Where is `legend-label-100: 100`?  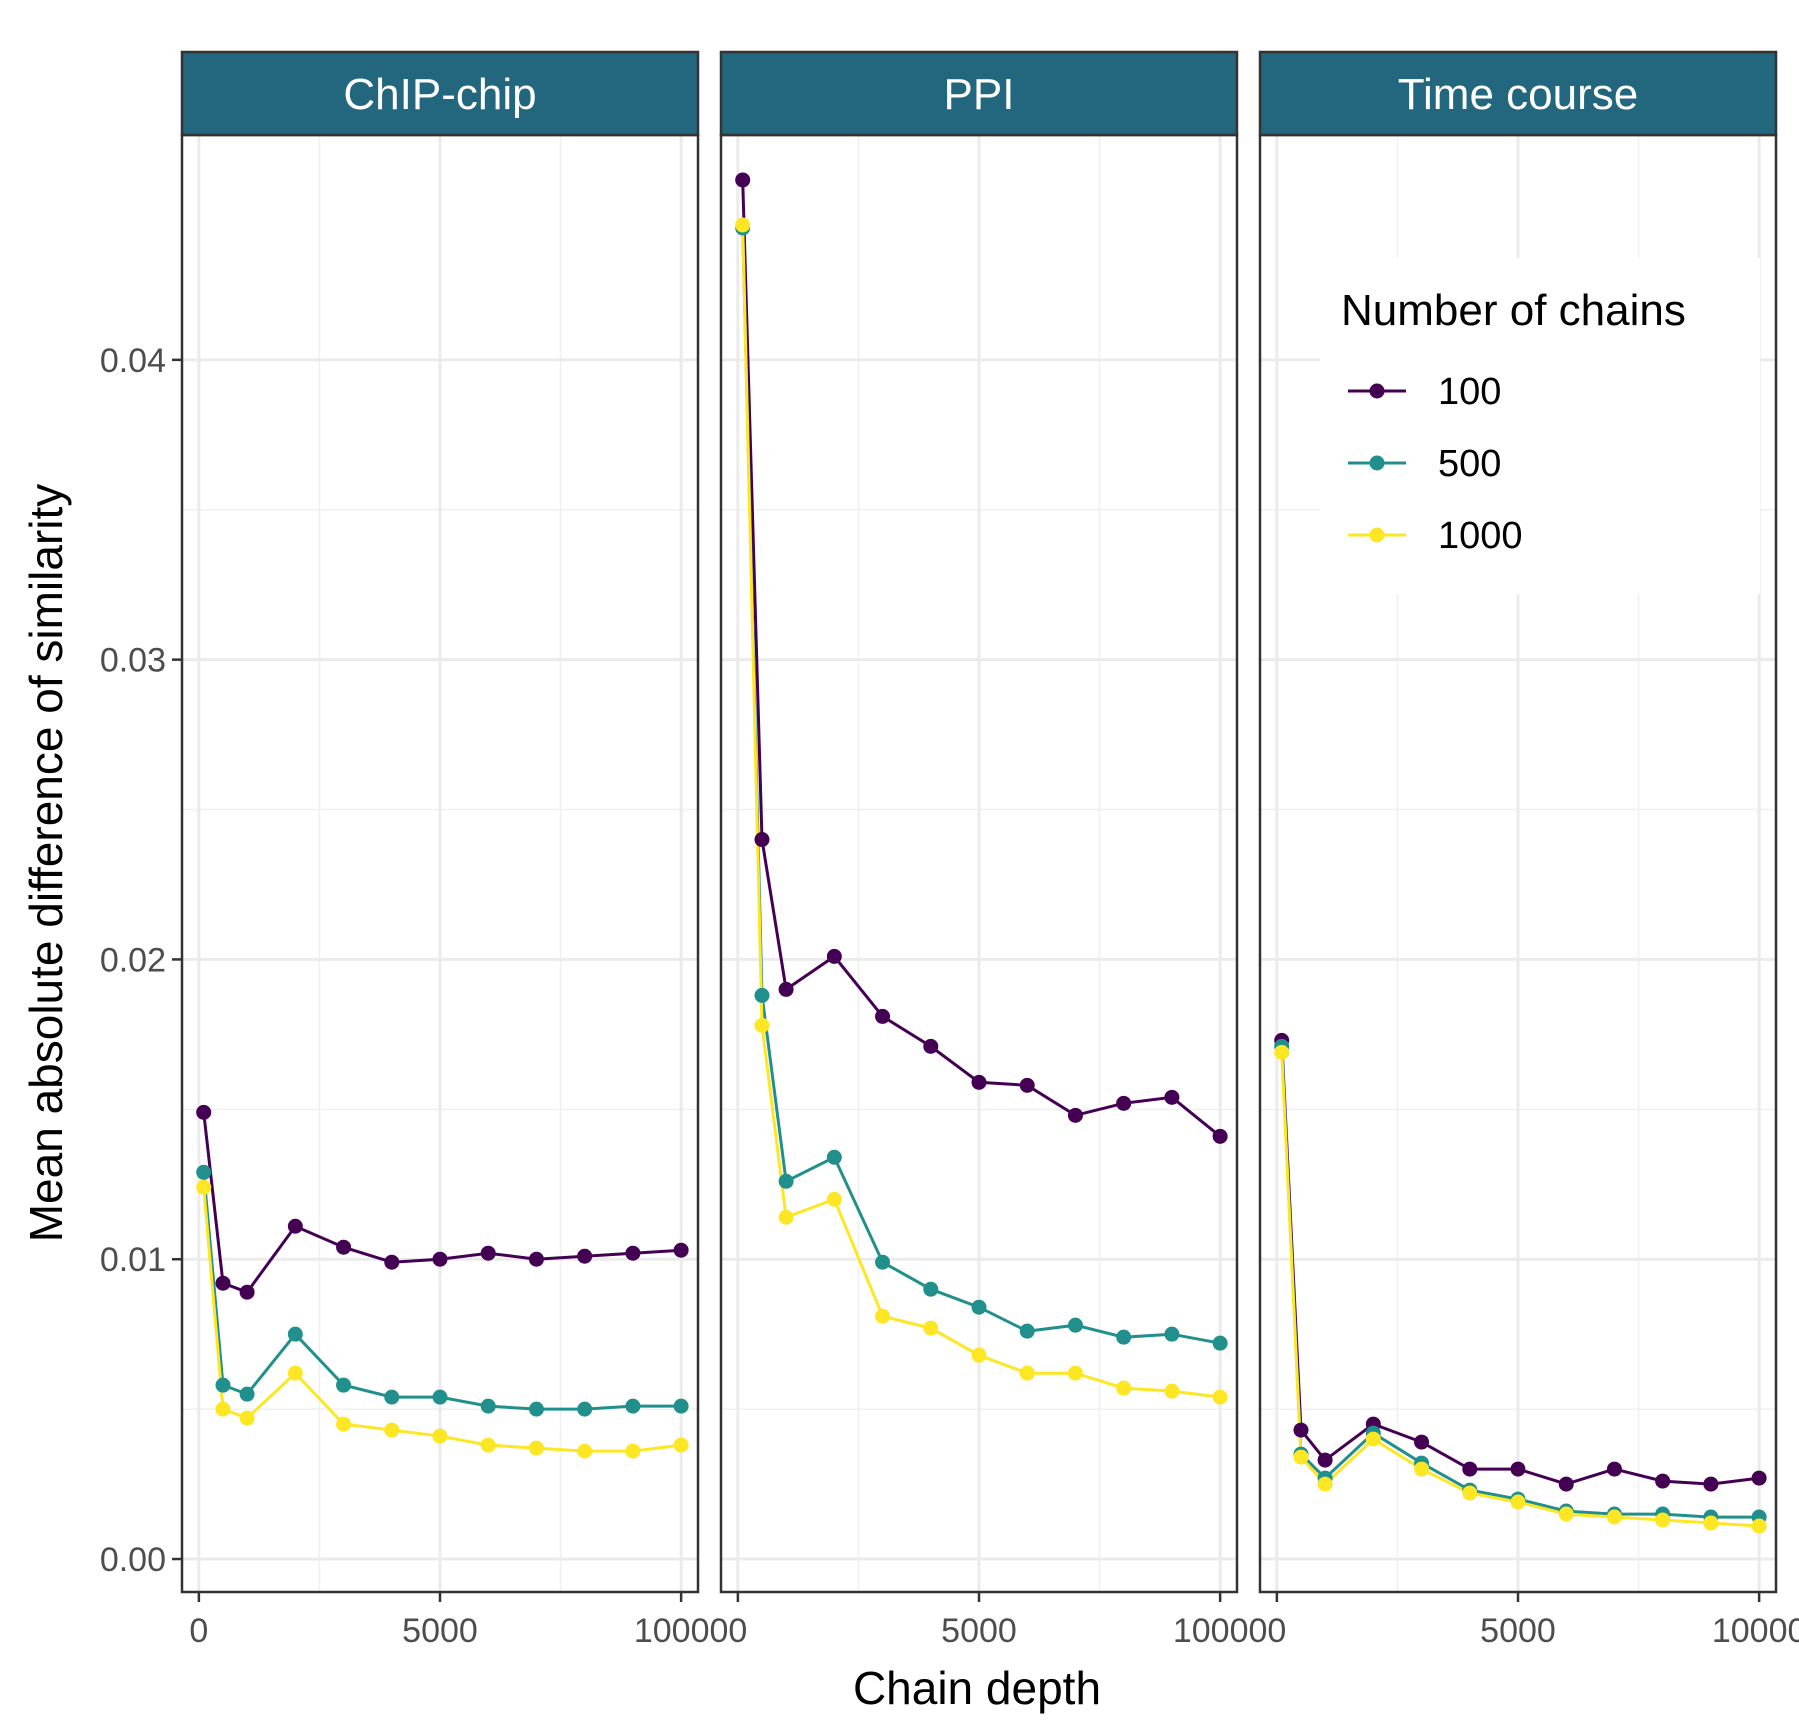 legend-label-100: 100 is located at coordinates (1469, 392).